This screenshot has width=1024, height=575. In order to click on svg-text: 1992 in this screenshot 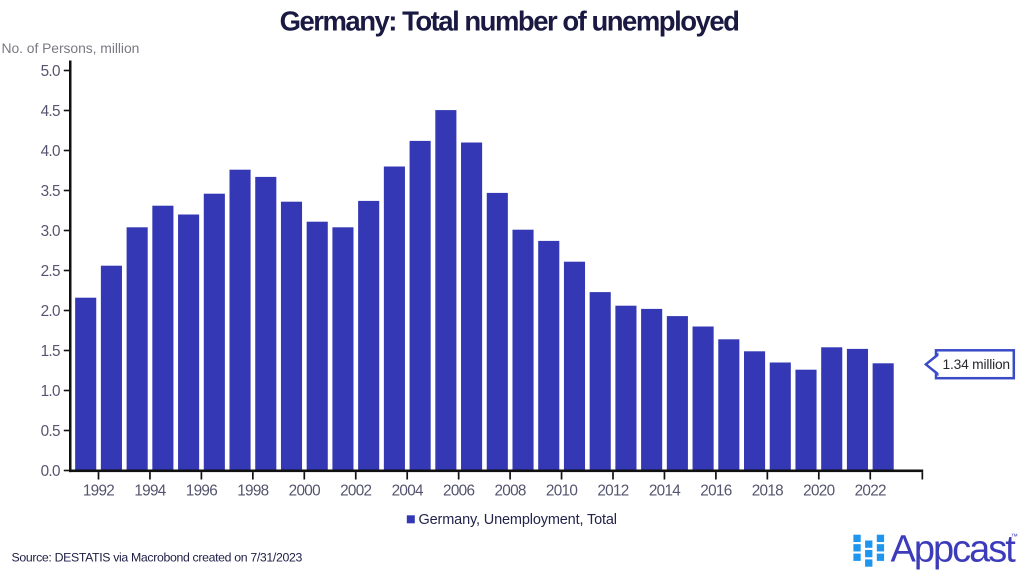, I will do `click(98, 491)`.